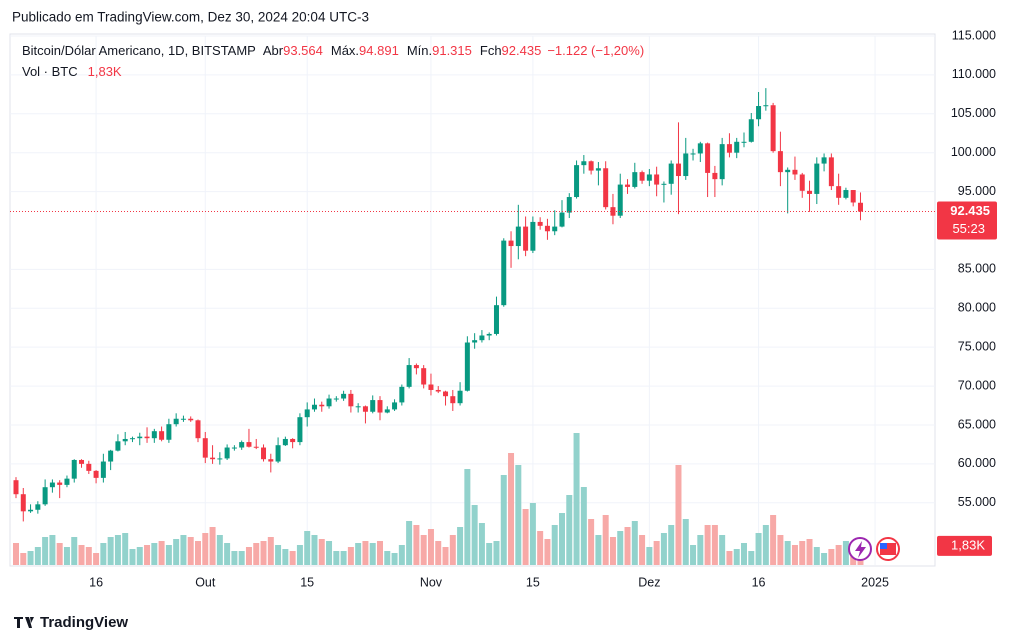 The height and width of the screenshot is (643, 1024). Describe the element at coordinates (970, 210) in the screenshot. I see `price-label: 92.435` at that location.